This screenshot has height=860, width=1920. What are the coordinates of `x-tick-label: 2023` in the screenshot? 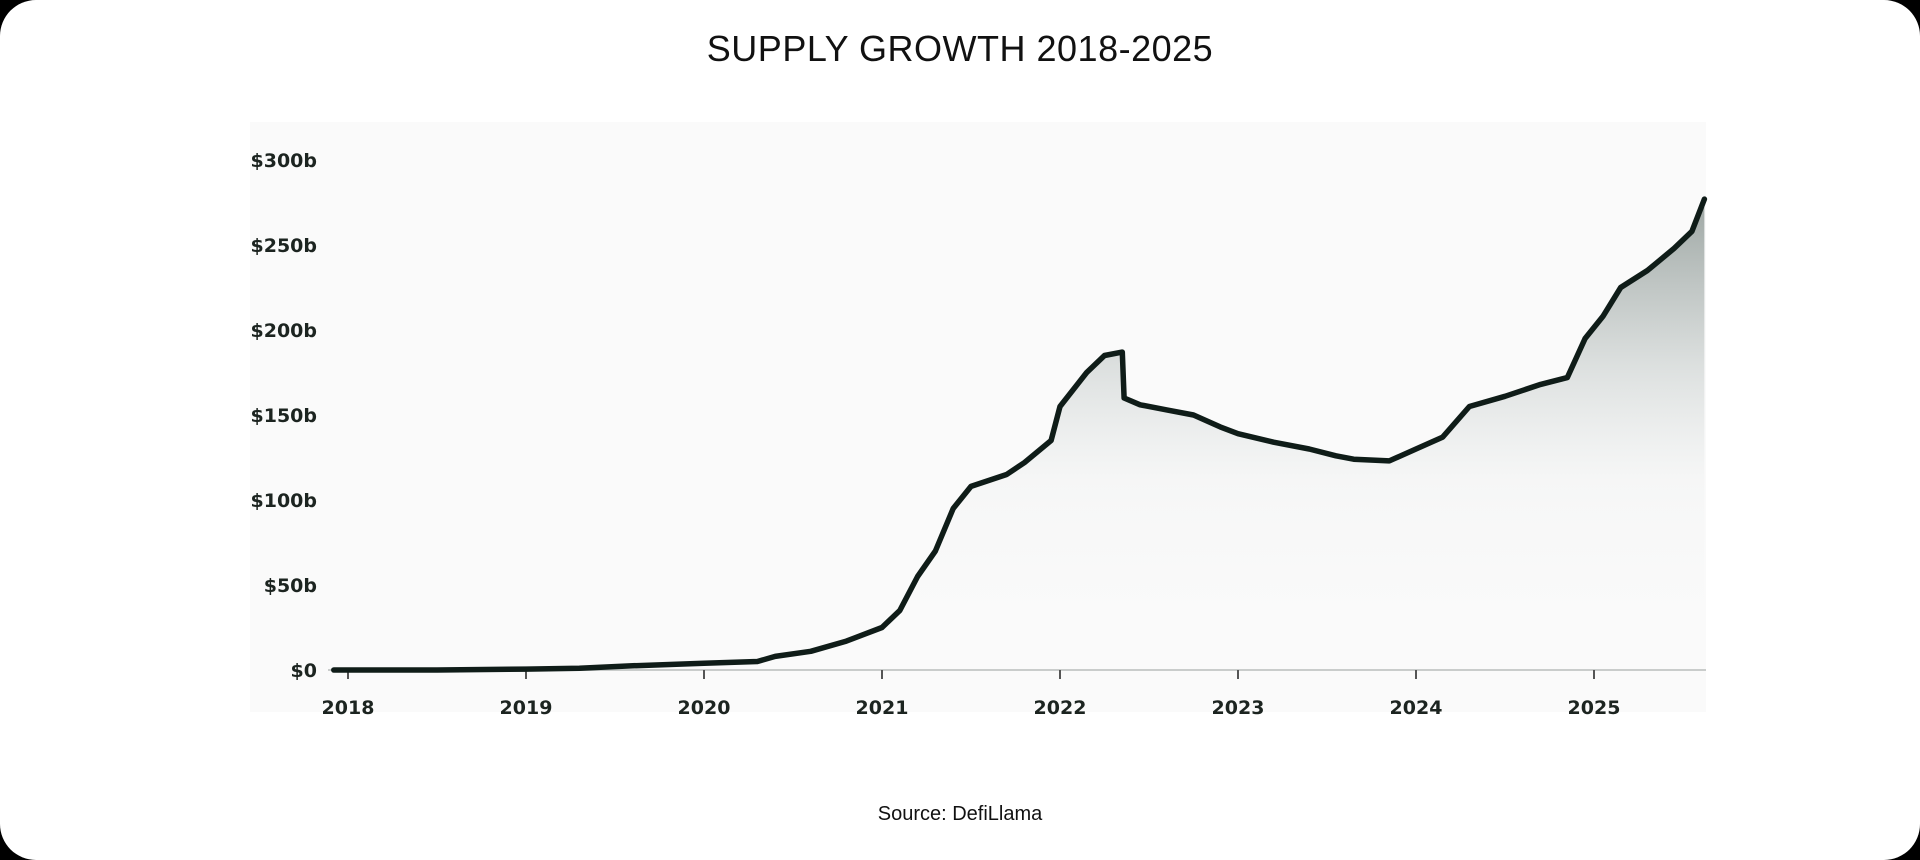 It's located at (1238, 708).